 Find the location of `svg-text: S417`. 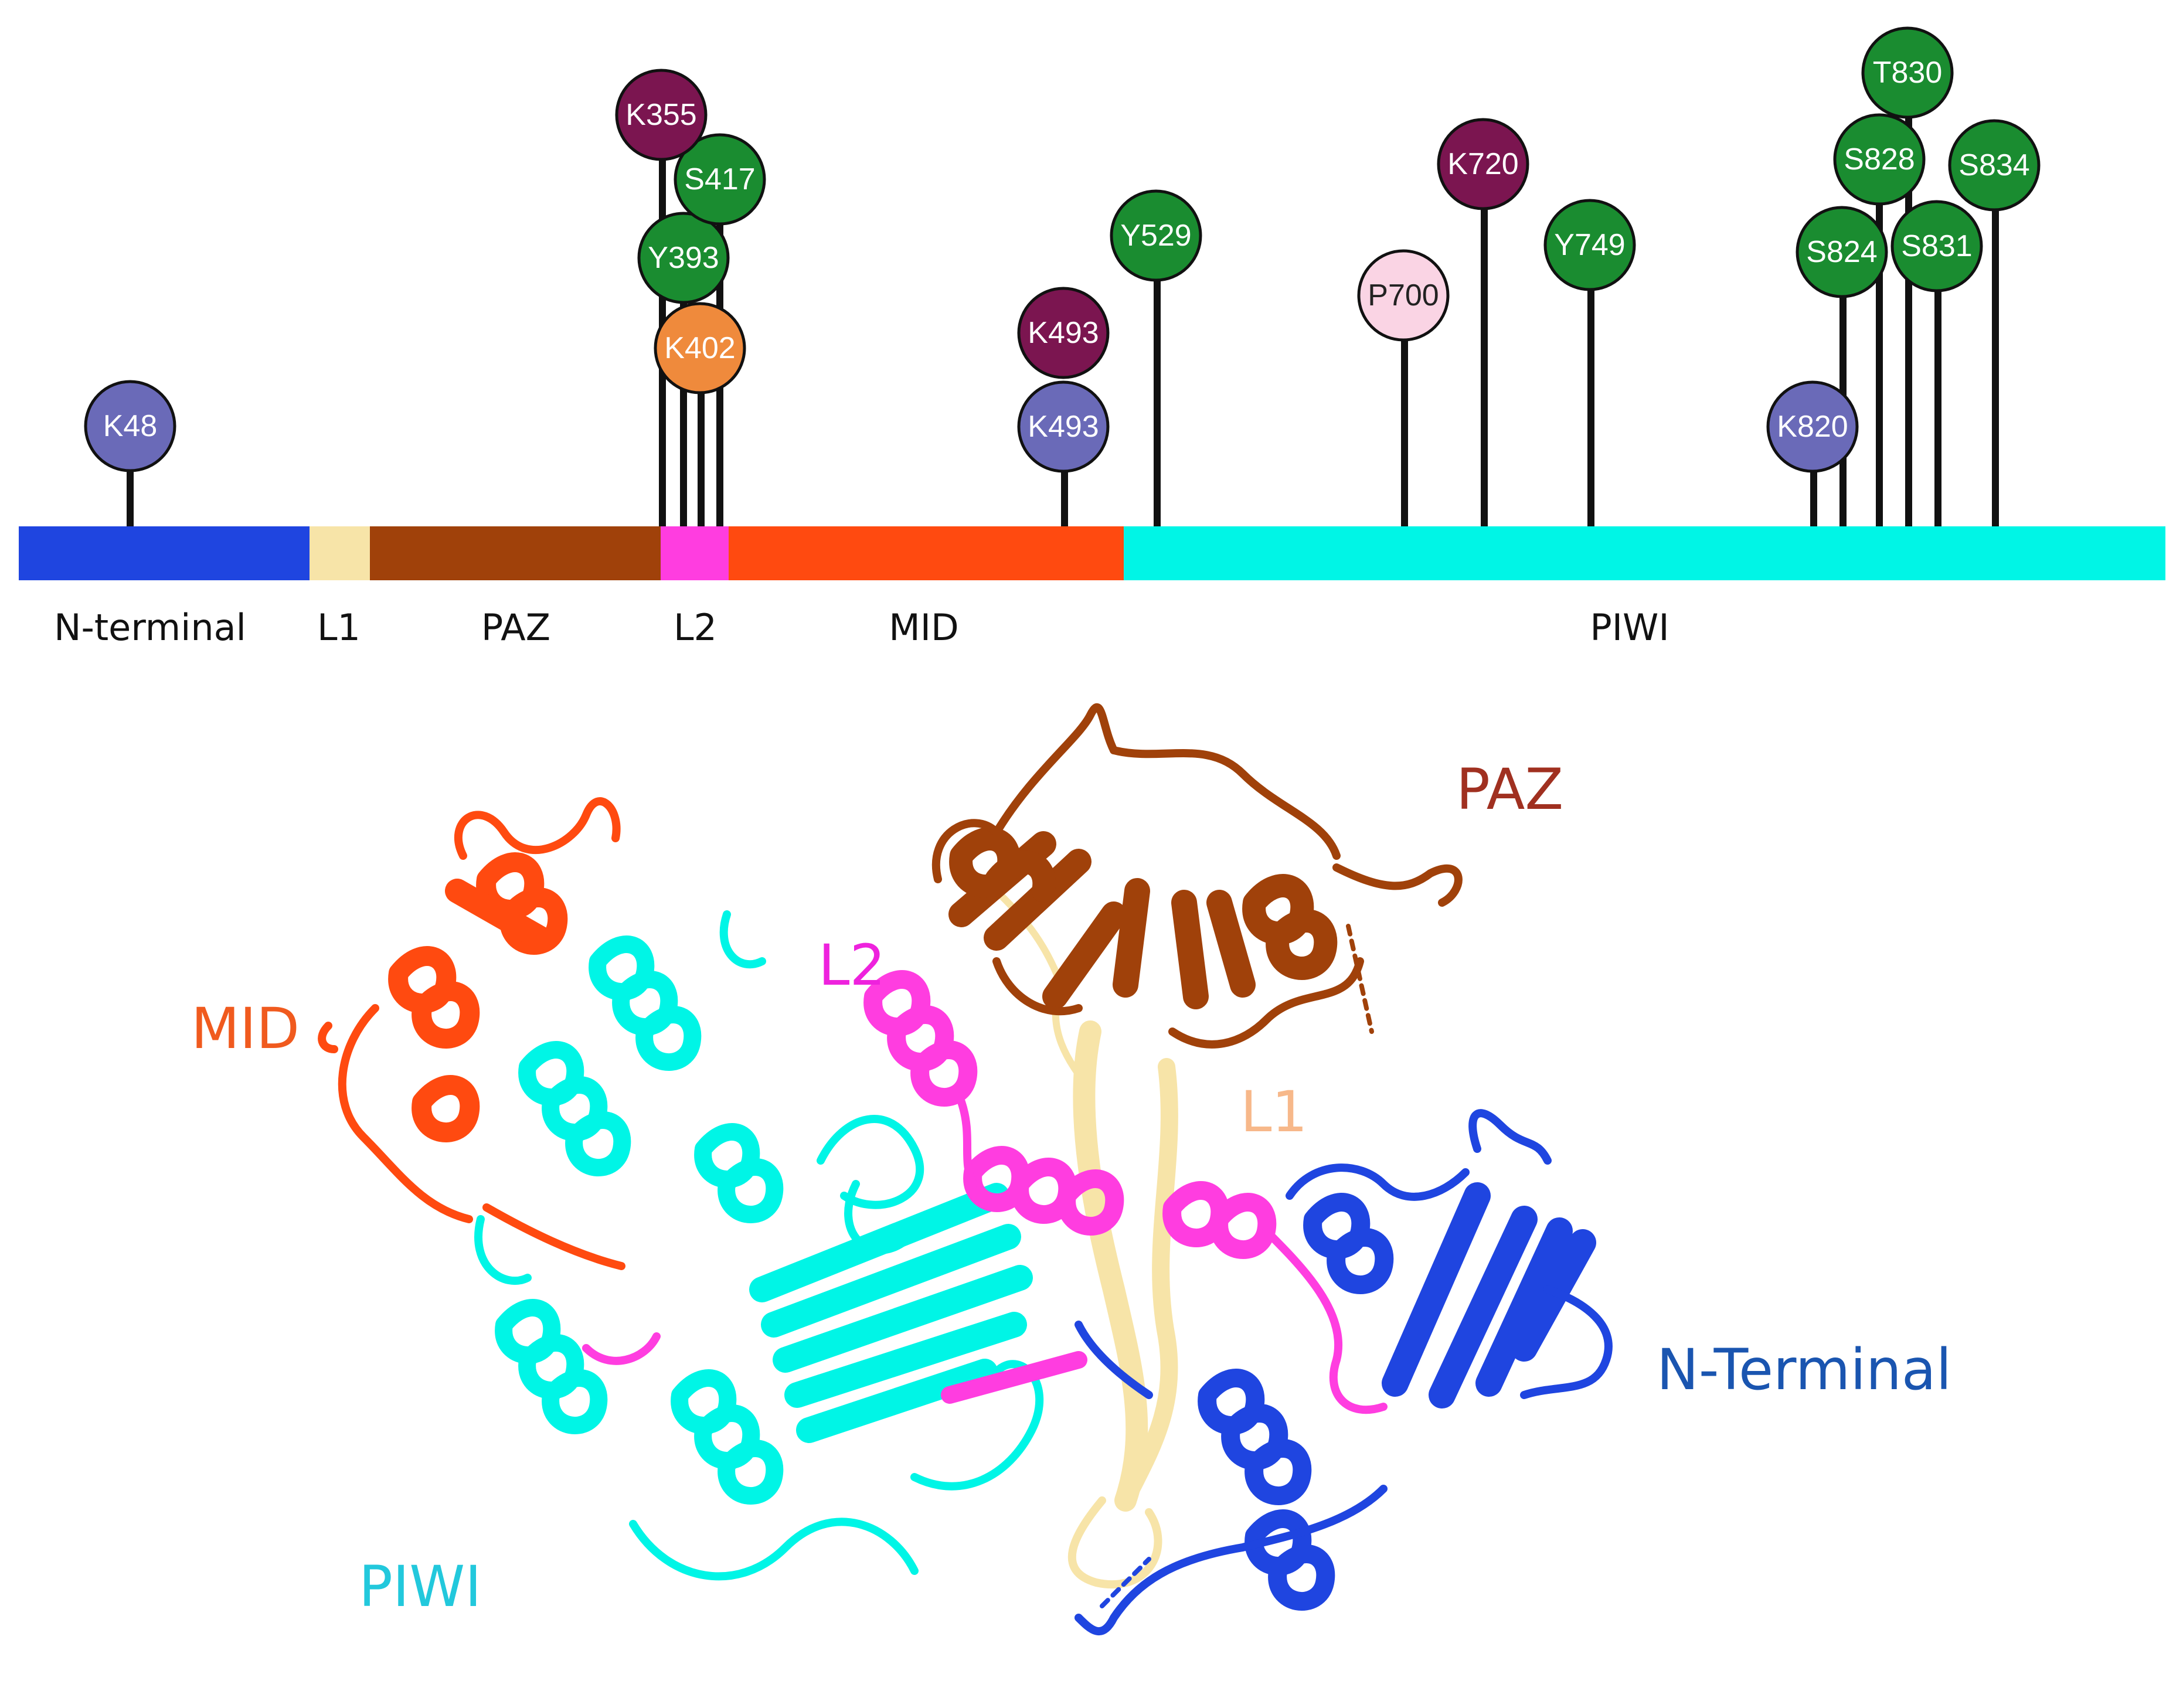

svg-text: S417 is located at coordinates (719, 179).